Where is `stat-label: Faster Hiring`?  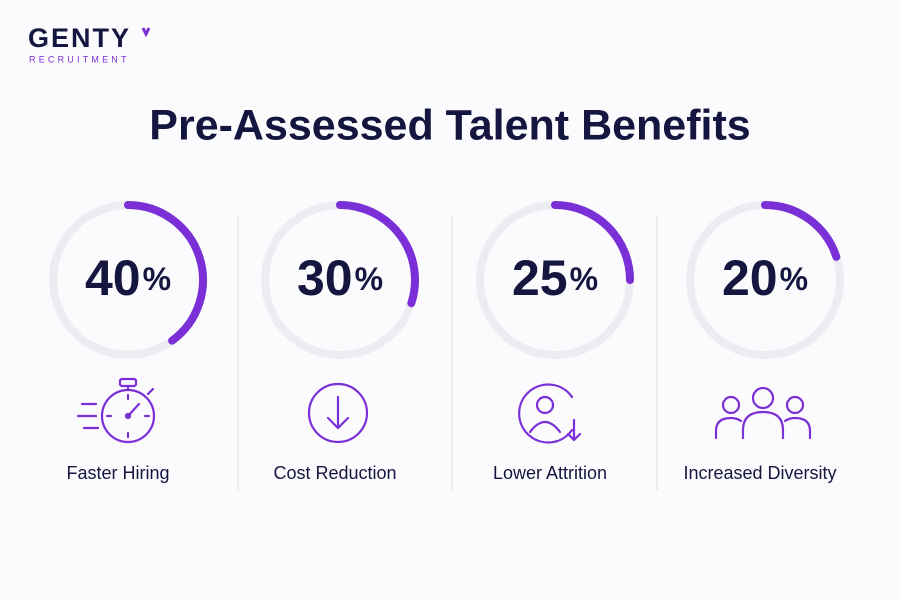
stat-label: Faster Hiring is located at coordinates (117, 473).